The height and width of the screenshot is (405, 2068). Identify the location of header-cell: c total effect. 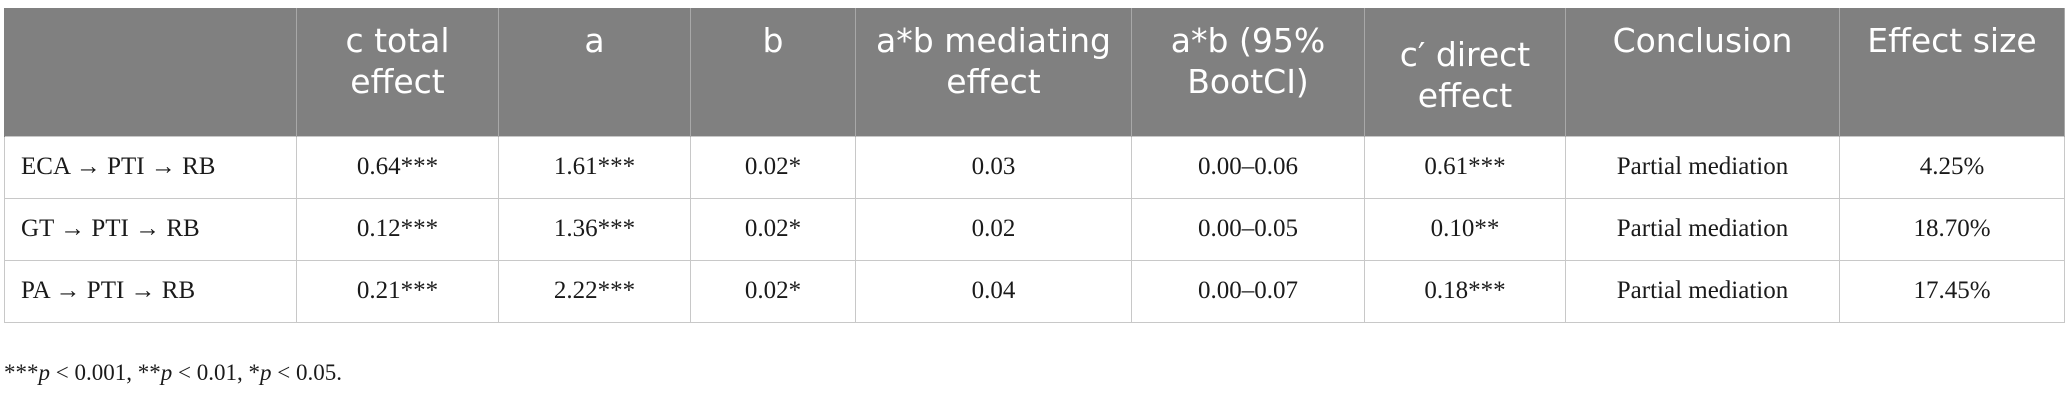
(397, 72).